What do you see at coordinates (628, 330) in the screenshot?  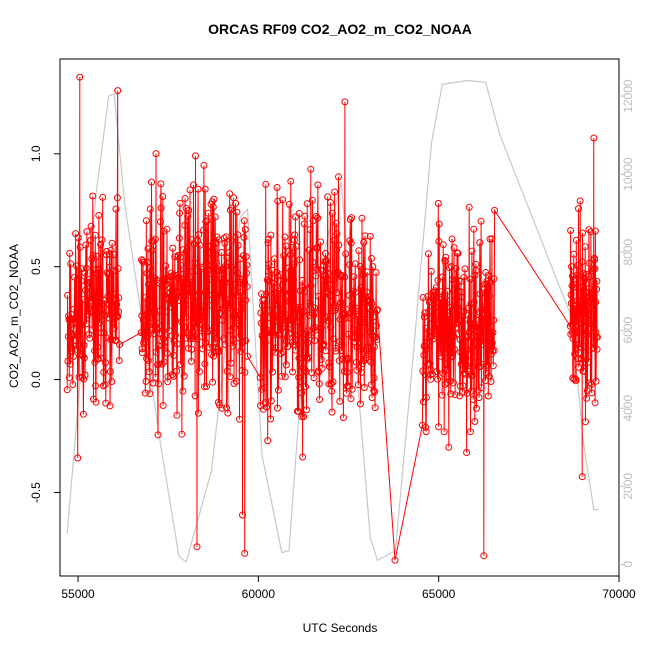 I see `y-right-tick-label: 6000` at bounding box center [628, 330].